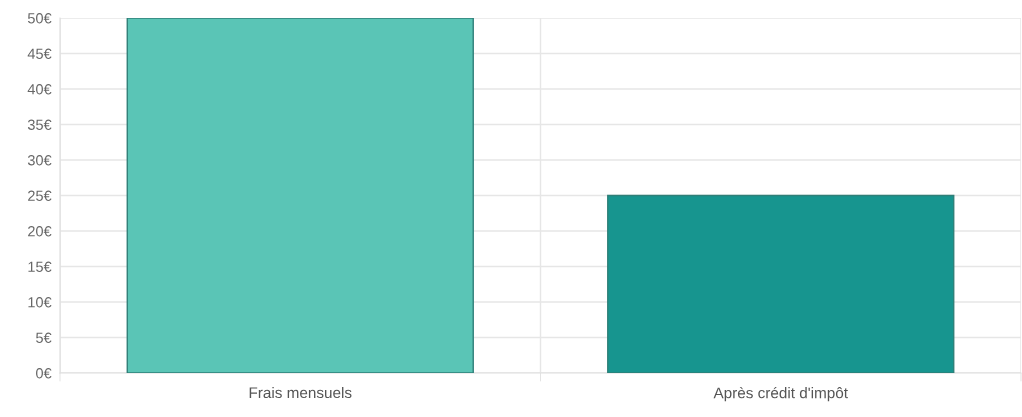 The image size is (1022, 417). Describe the element at coordinates (44, 337) in the screenshot. I see `y-tick-label: 5€` at that location.